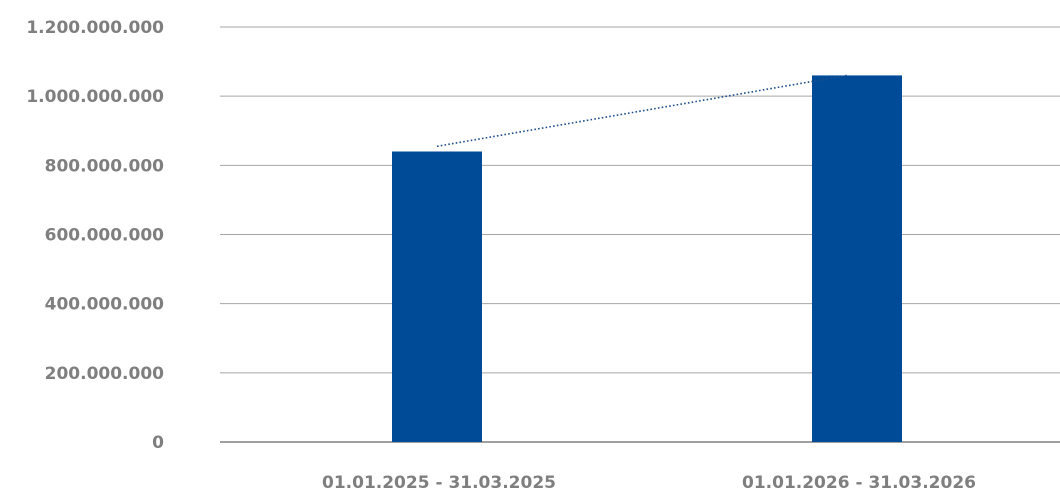 The width and height of the screenshot is (1060, 493). What do you see at coordinates (95, 97) in the screenshot?
I see `y-tick-label: 1.000.000.000` at bounding box center [95, 97].